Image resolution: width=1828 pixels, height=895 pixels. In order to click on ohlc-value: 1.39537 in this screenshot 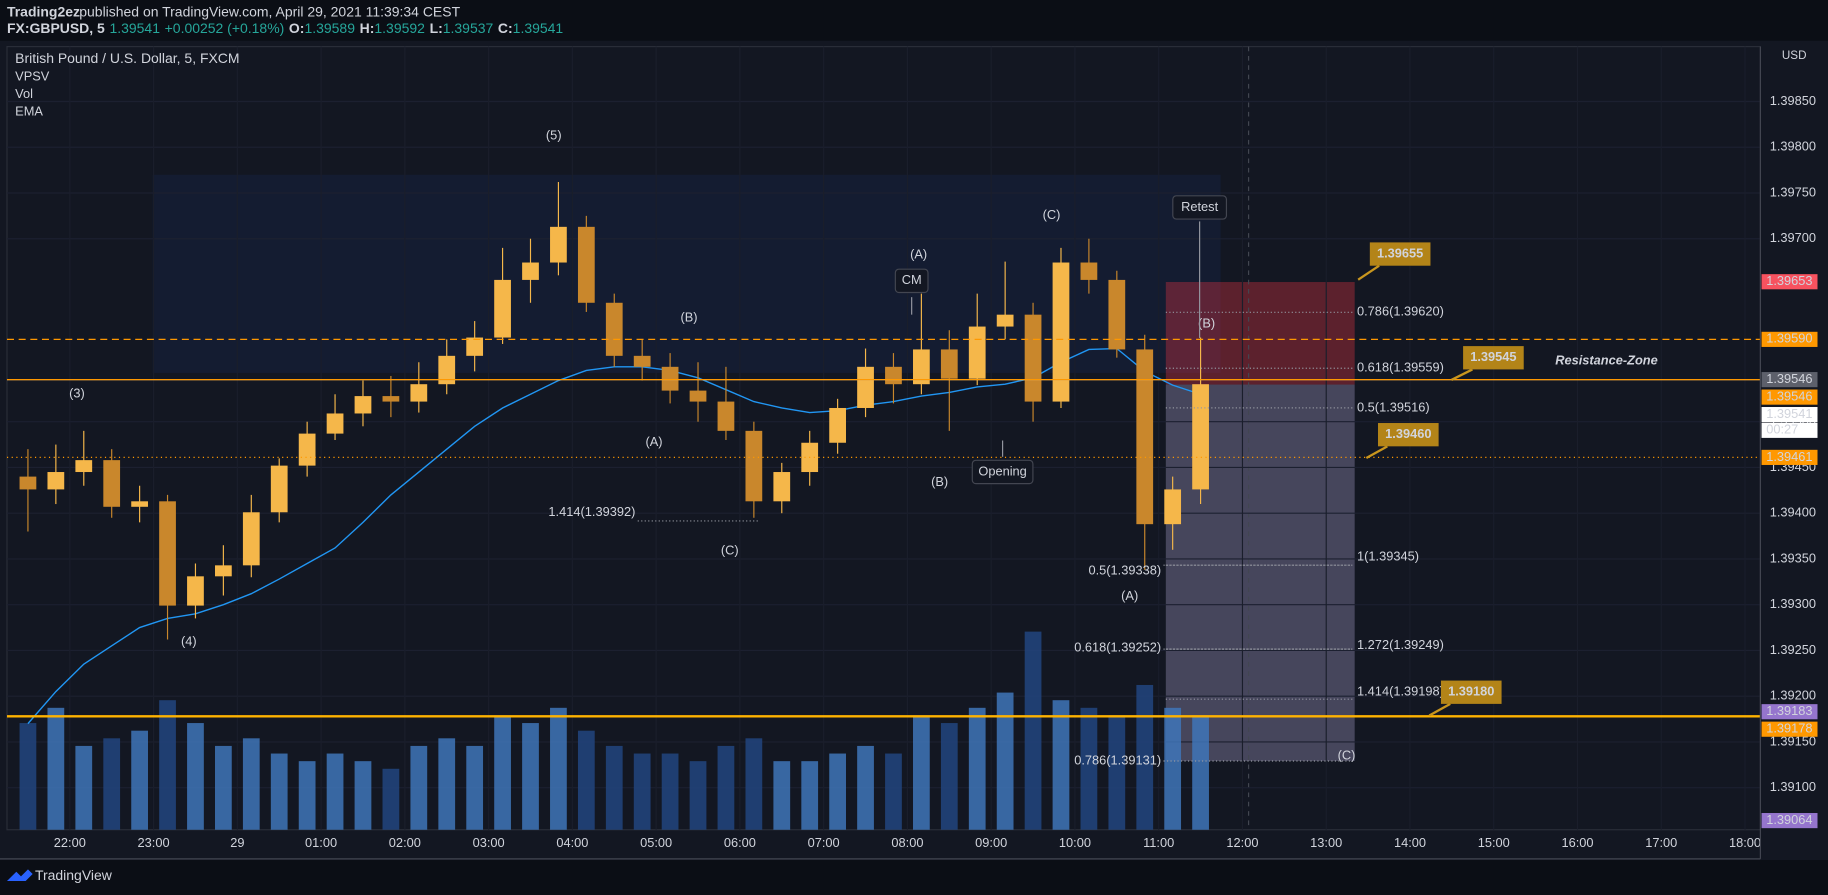, I will do `click(468, 28)`.